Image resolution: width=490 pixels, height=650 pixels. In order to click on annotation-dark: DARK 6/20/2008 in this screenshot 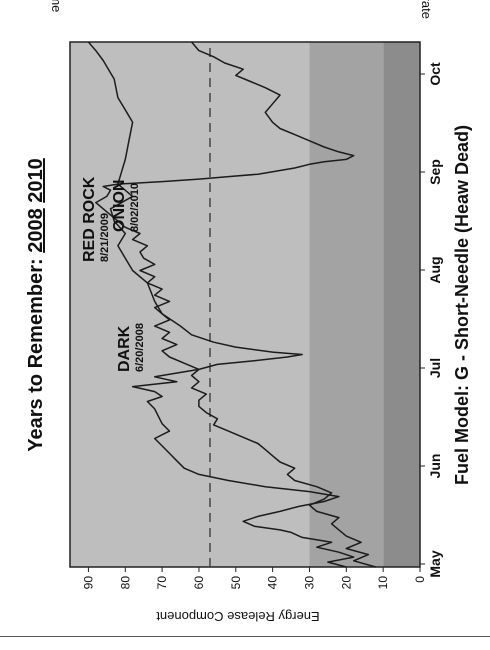, I will do `click(131, 347)`.